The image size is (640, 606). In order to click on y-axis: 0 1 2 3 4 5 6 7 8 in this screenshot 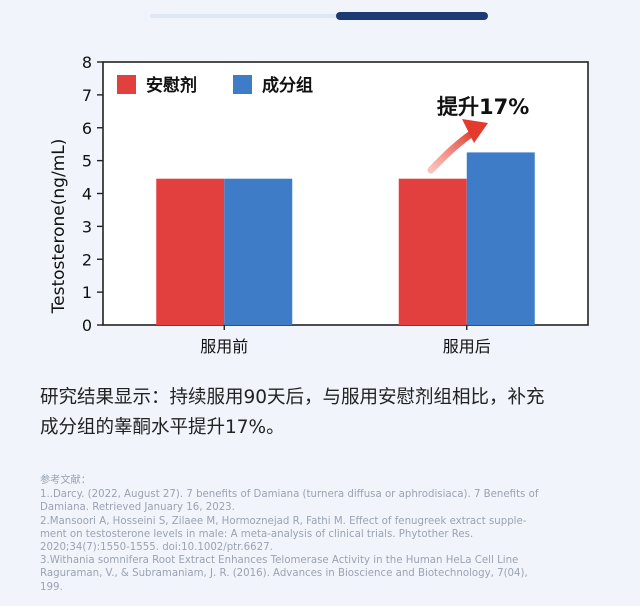, I will do `click(92, 194)`.